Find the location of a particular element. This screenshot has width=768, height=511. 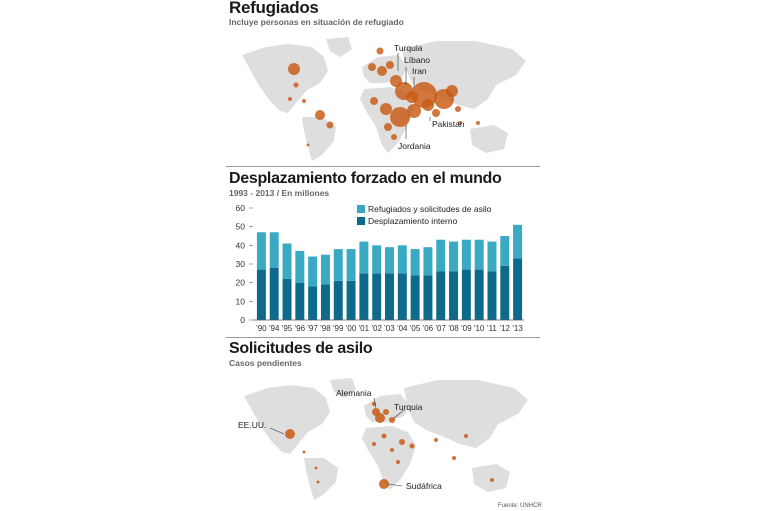

x-tick-label: '98 is located at coordinates (325, 328).